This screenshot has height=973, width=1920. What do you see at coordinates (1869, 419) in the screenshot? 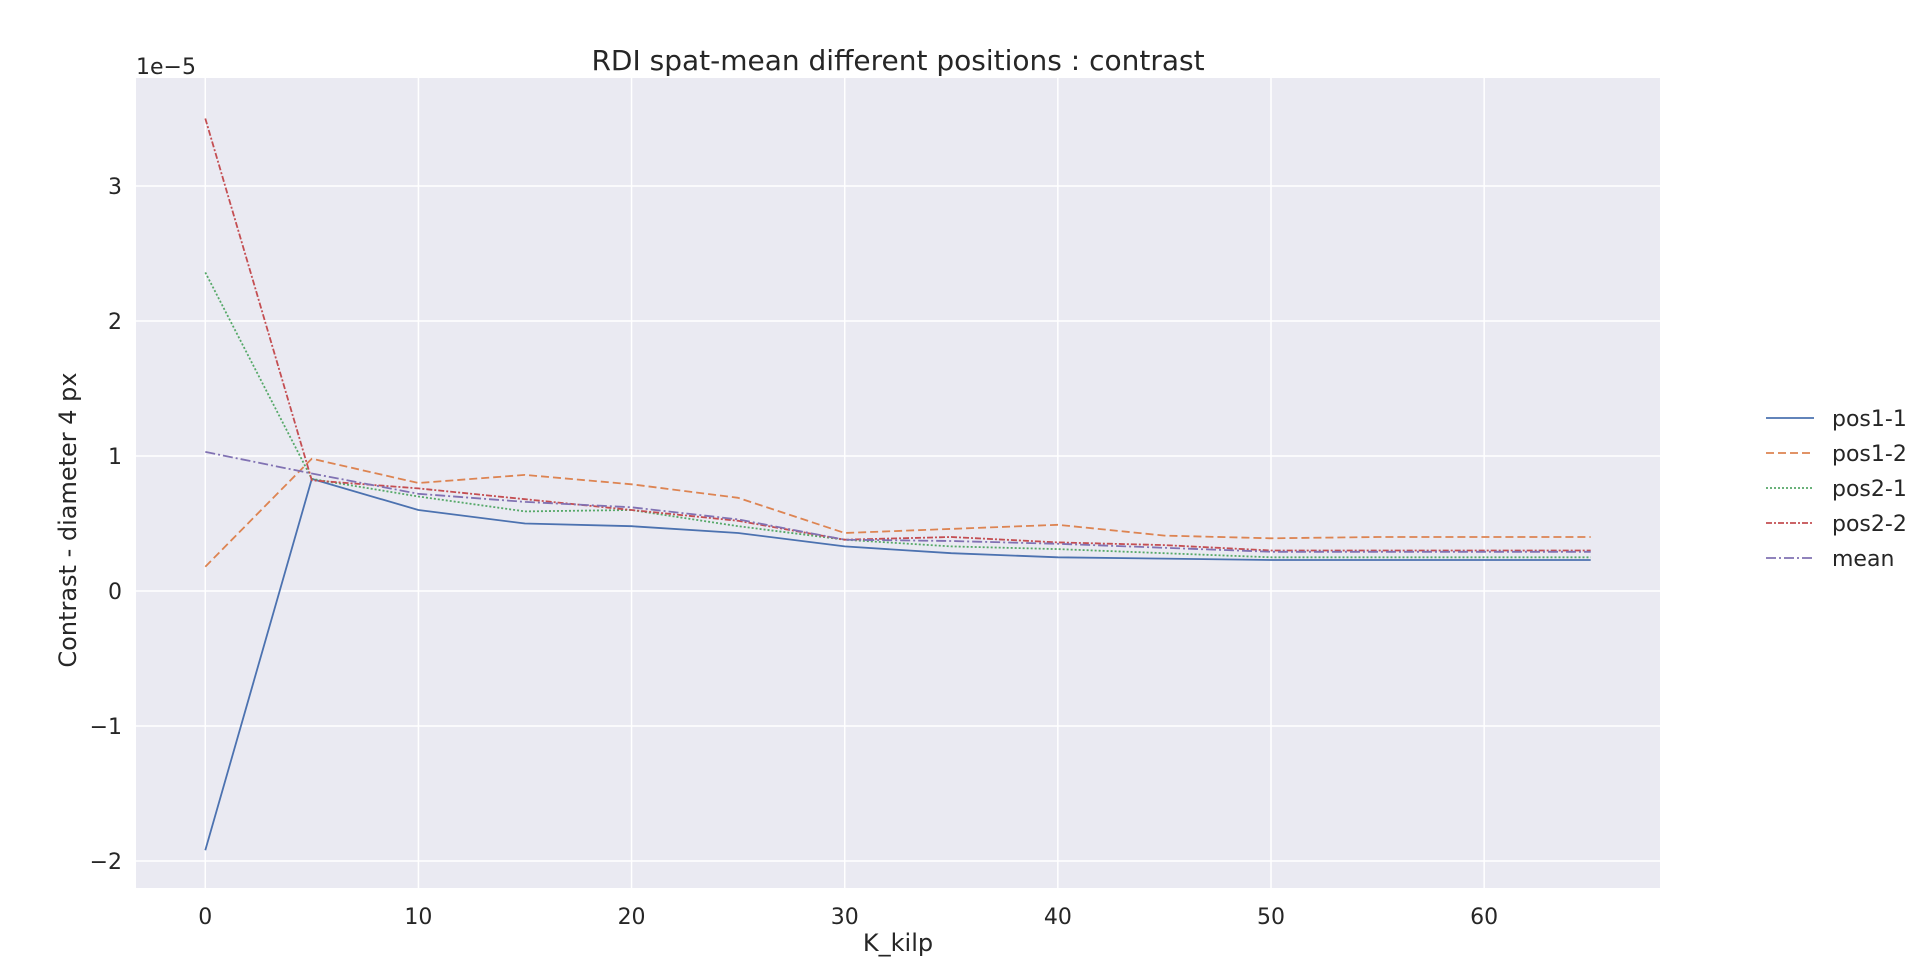
I see `legend-label: pos1-1` at bounding box center [1869, 419].